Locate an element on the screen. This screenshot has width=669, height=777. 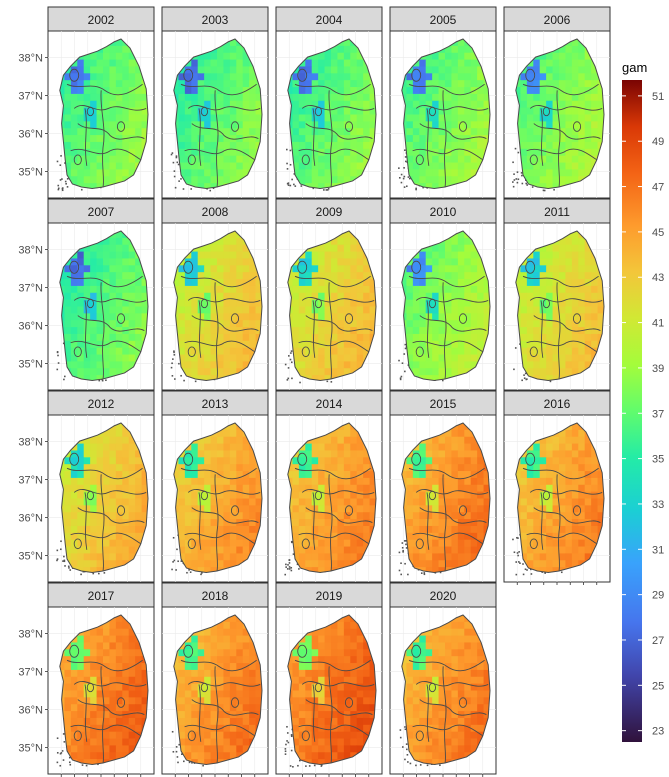
facet-panel: 2014 is located at coordinates (329, 486).